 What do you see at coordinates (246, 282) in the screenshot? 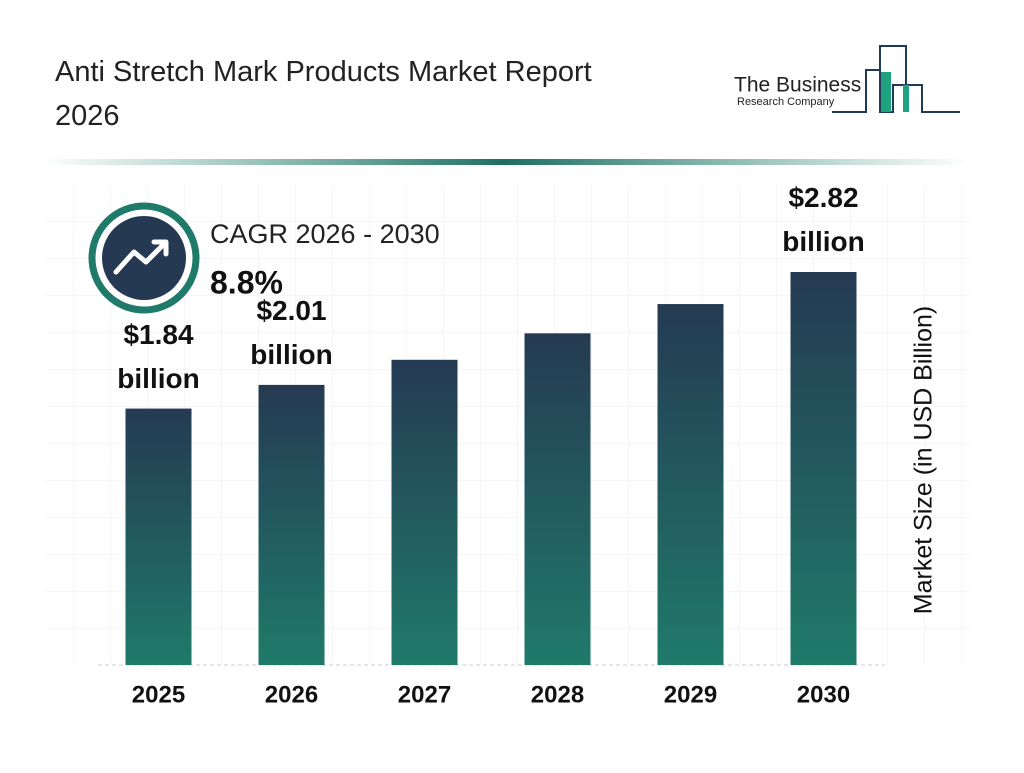
I see `cagr-value: 8.8%` at bounding box center [246, 282].